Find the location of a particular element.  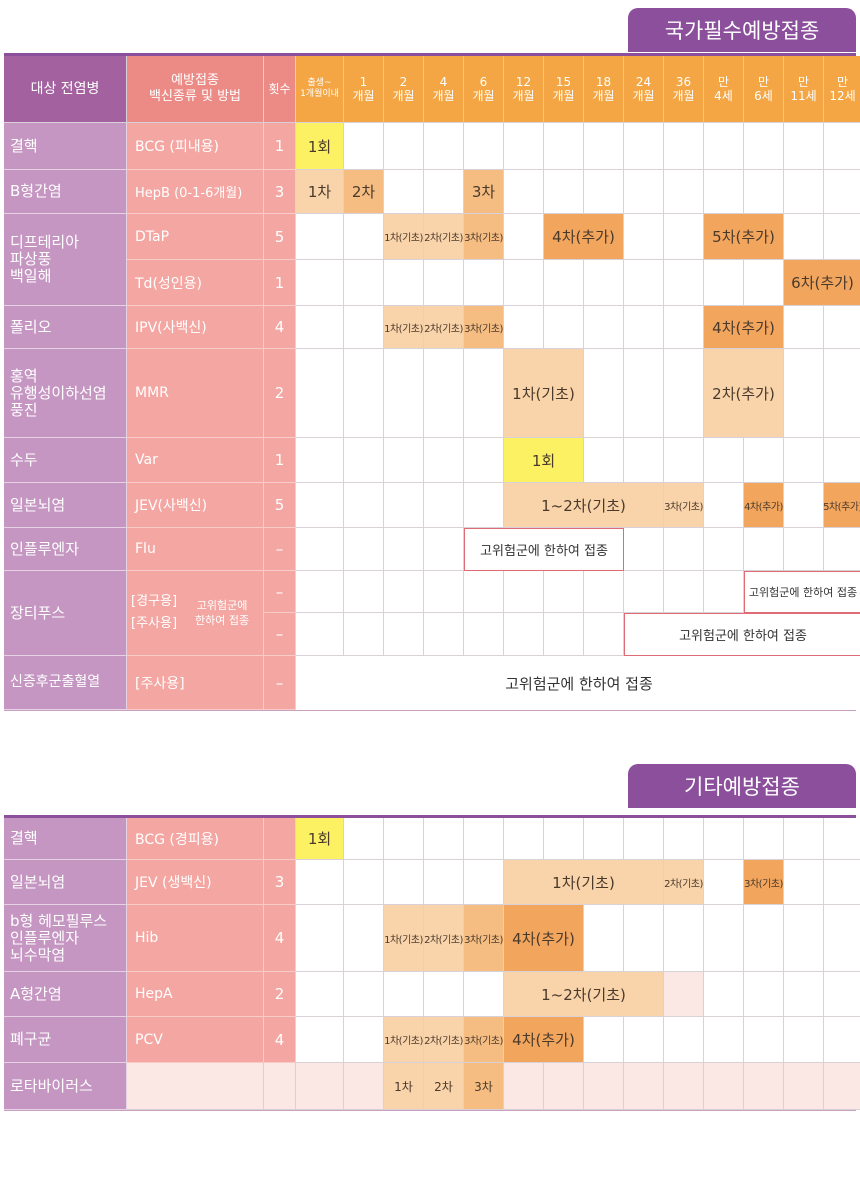

count-hepb: 3 is located at coordinates (280, 192).